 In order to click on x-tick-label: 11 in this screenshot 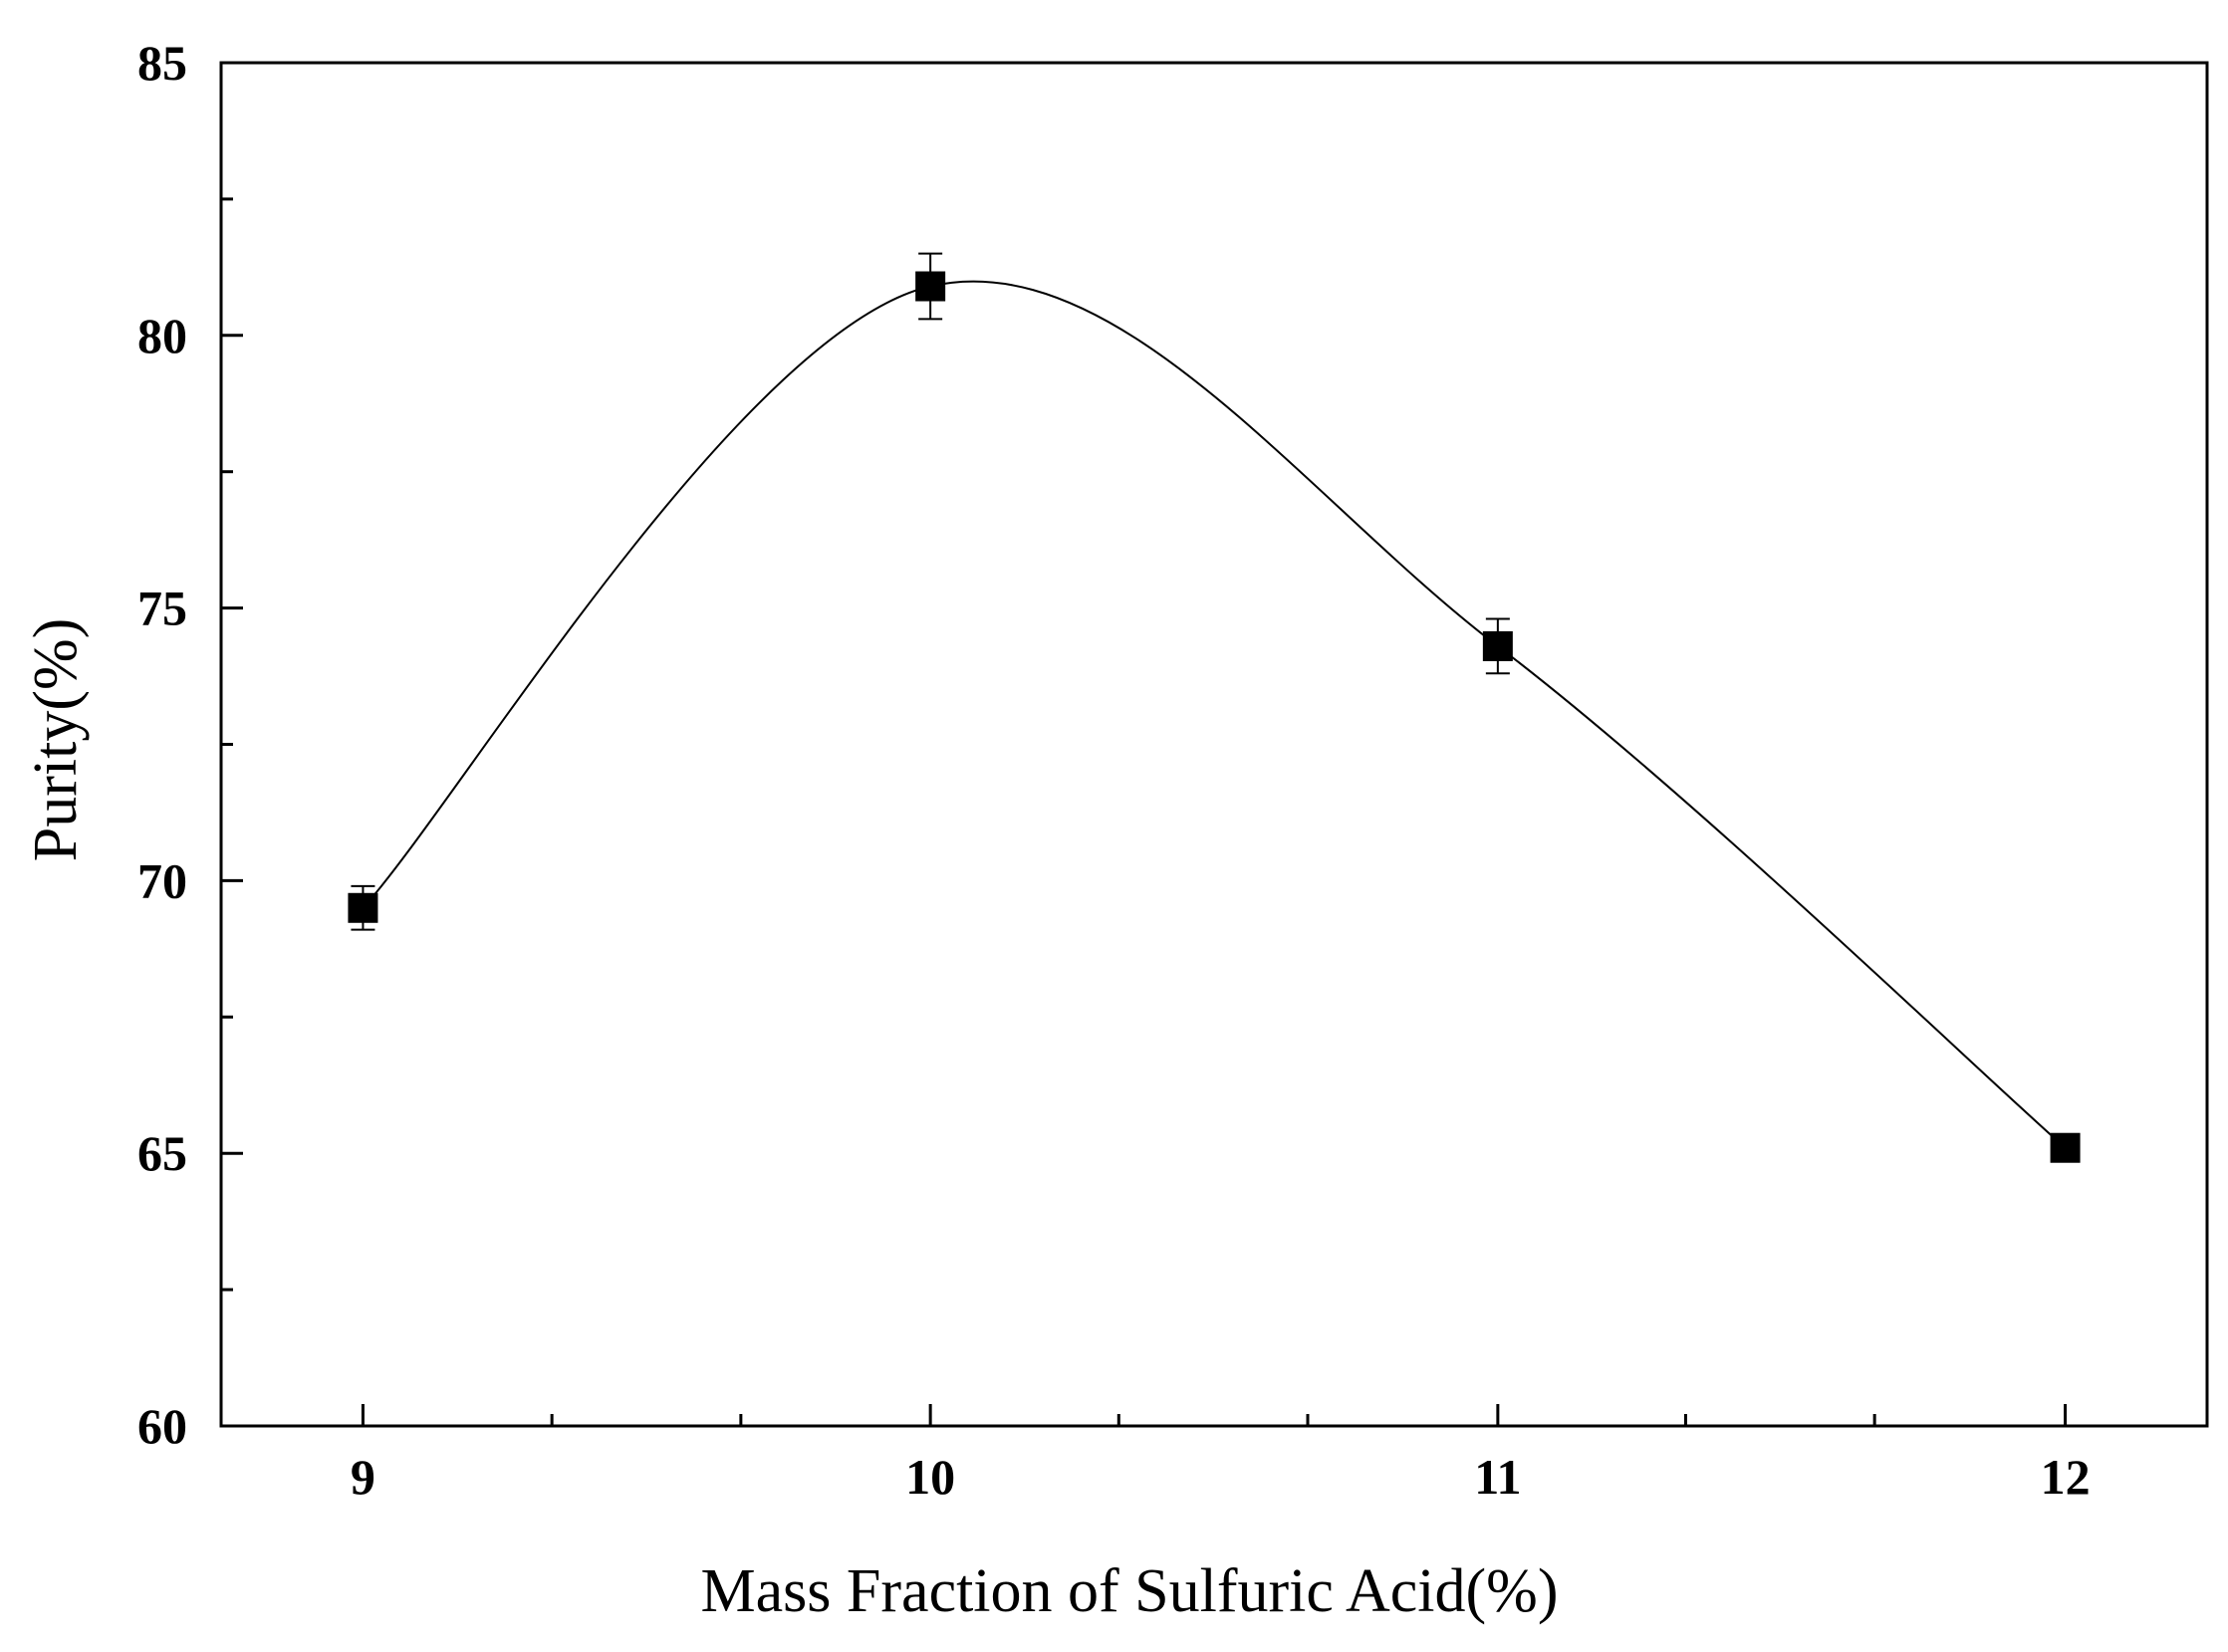, I will do `click(1497, 1477)`.